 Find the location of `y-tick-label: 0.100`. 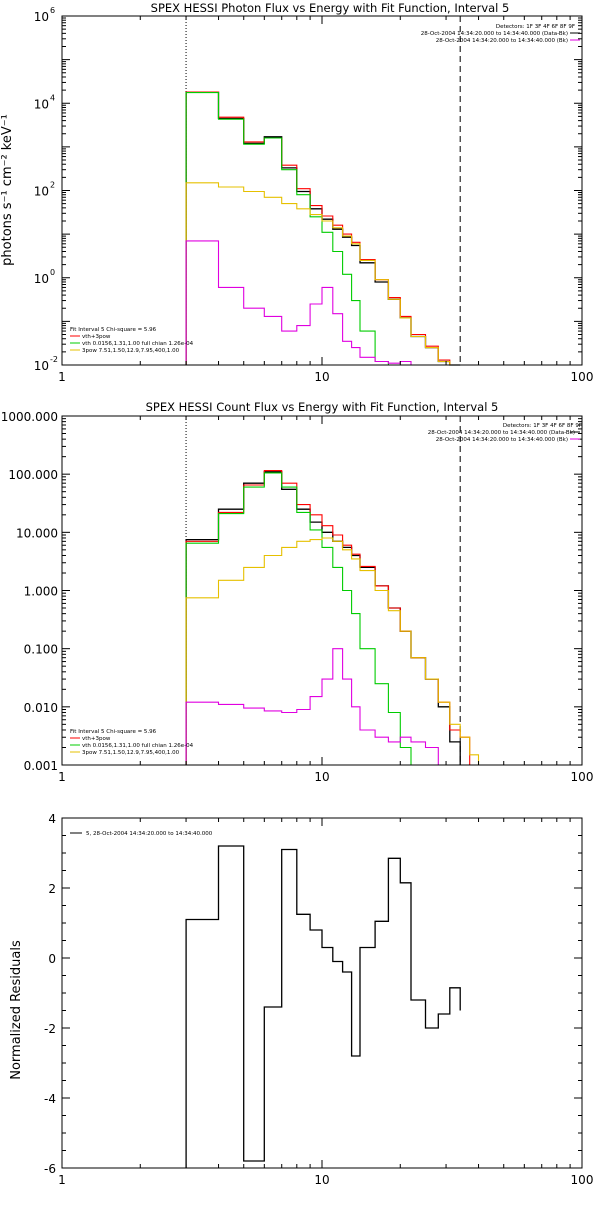

y-tick-label: 0.100 is located at coordinates (41, 650).